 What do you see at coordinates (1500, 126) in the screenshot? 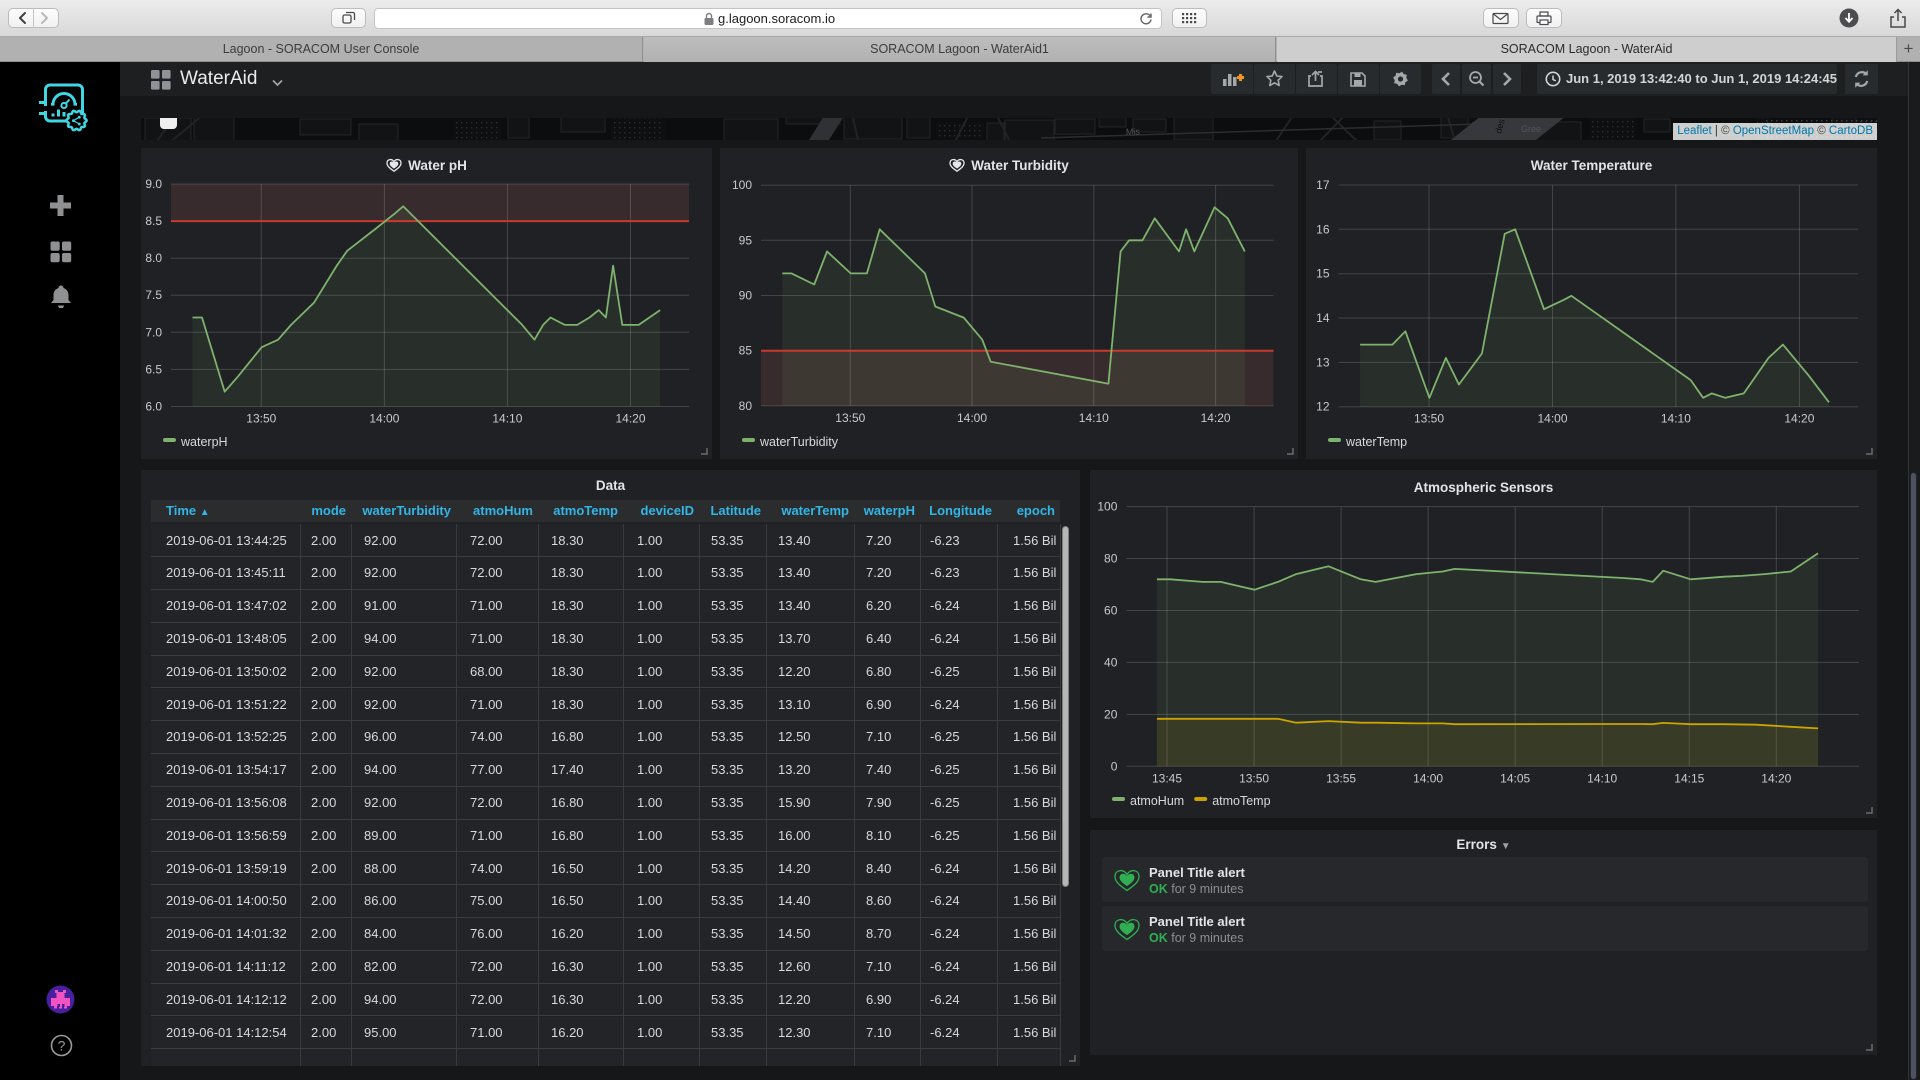
I see `svg-text: des` at bounding box center [1500, 126].